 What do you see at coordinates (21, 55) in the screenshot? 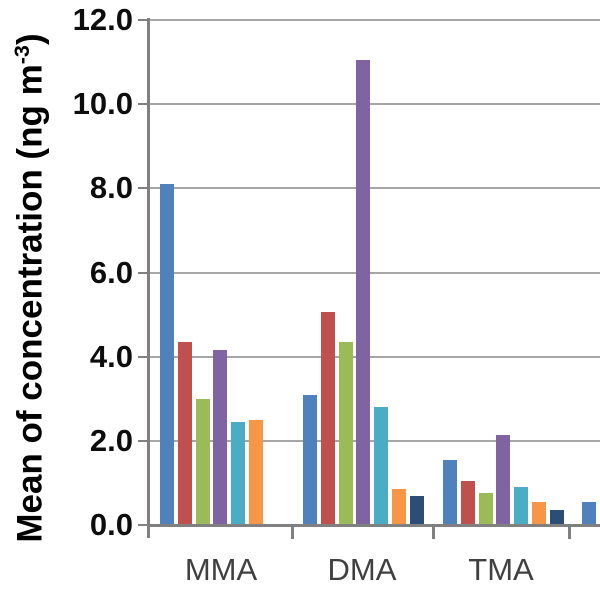
I see `y-axis-title-superscript: -3` at bounding box center [21, 55].